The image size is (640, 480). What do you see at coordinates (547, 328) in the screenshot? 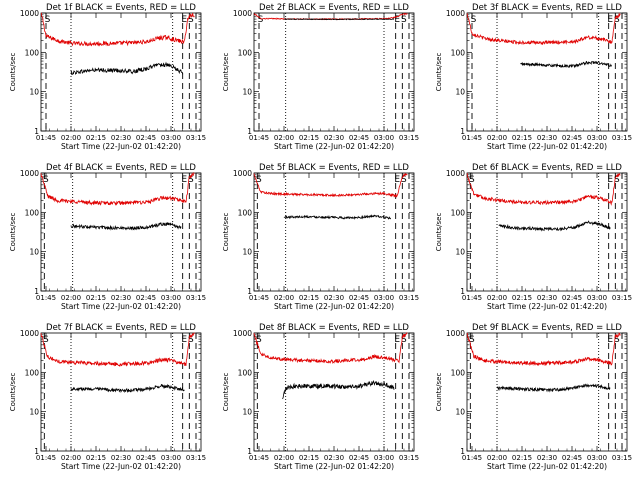
I see `chart-title: Det 9f BLACK = Events, RED = LLD` at bounding box center [547, 328].